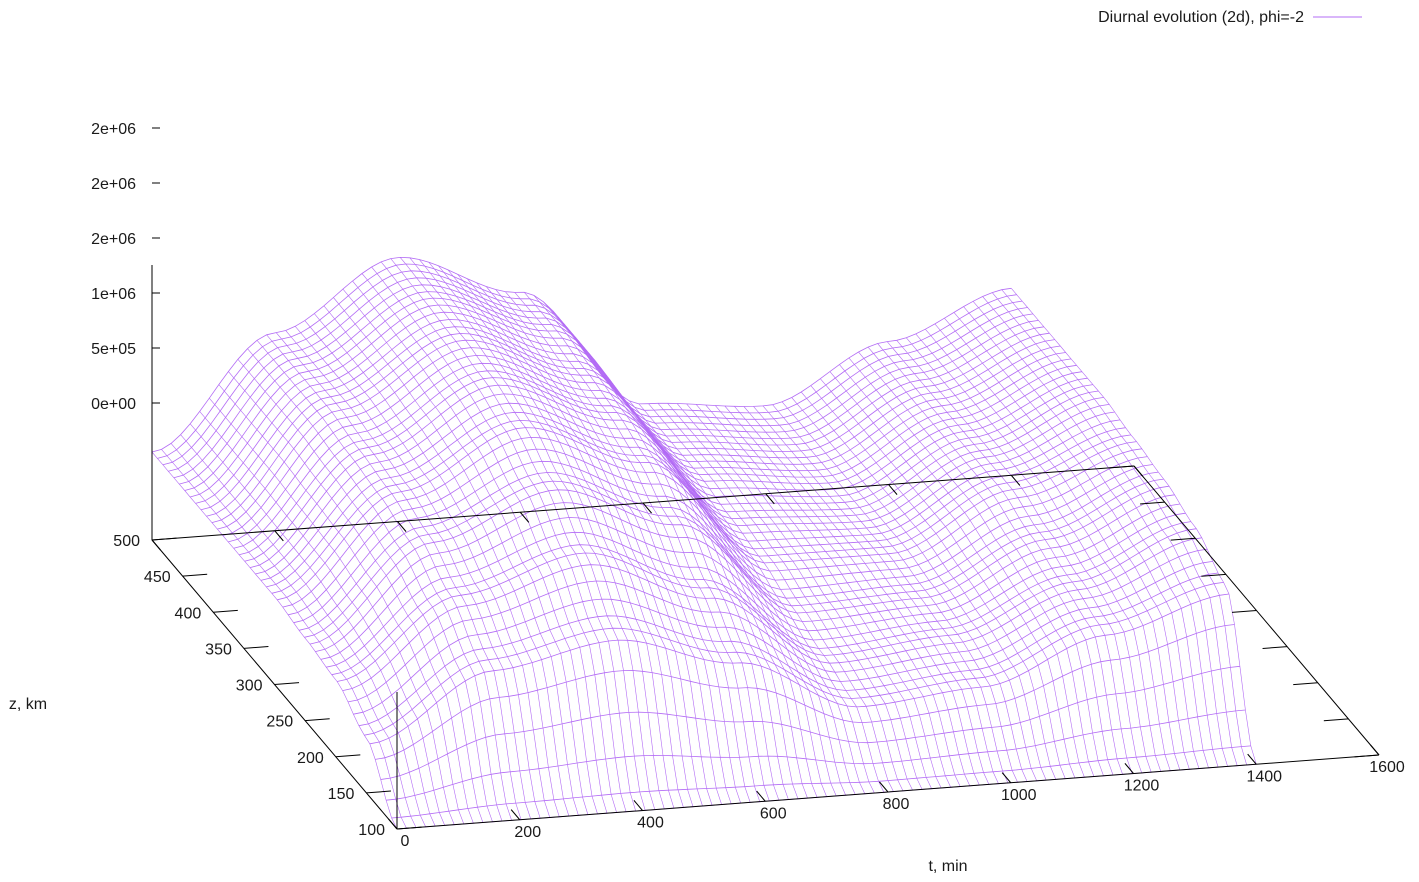 The height and width of the screenshot is (882, 1419). Describe the element at coordinates (896, 804) in the screenshot. I see `x-tick-label: 800` at that location.